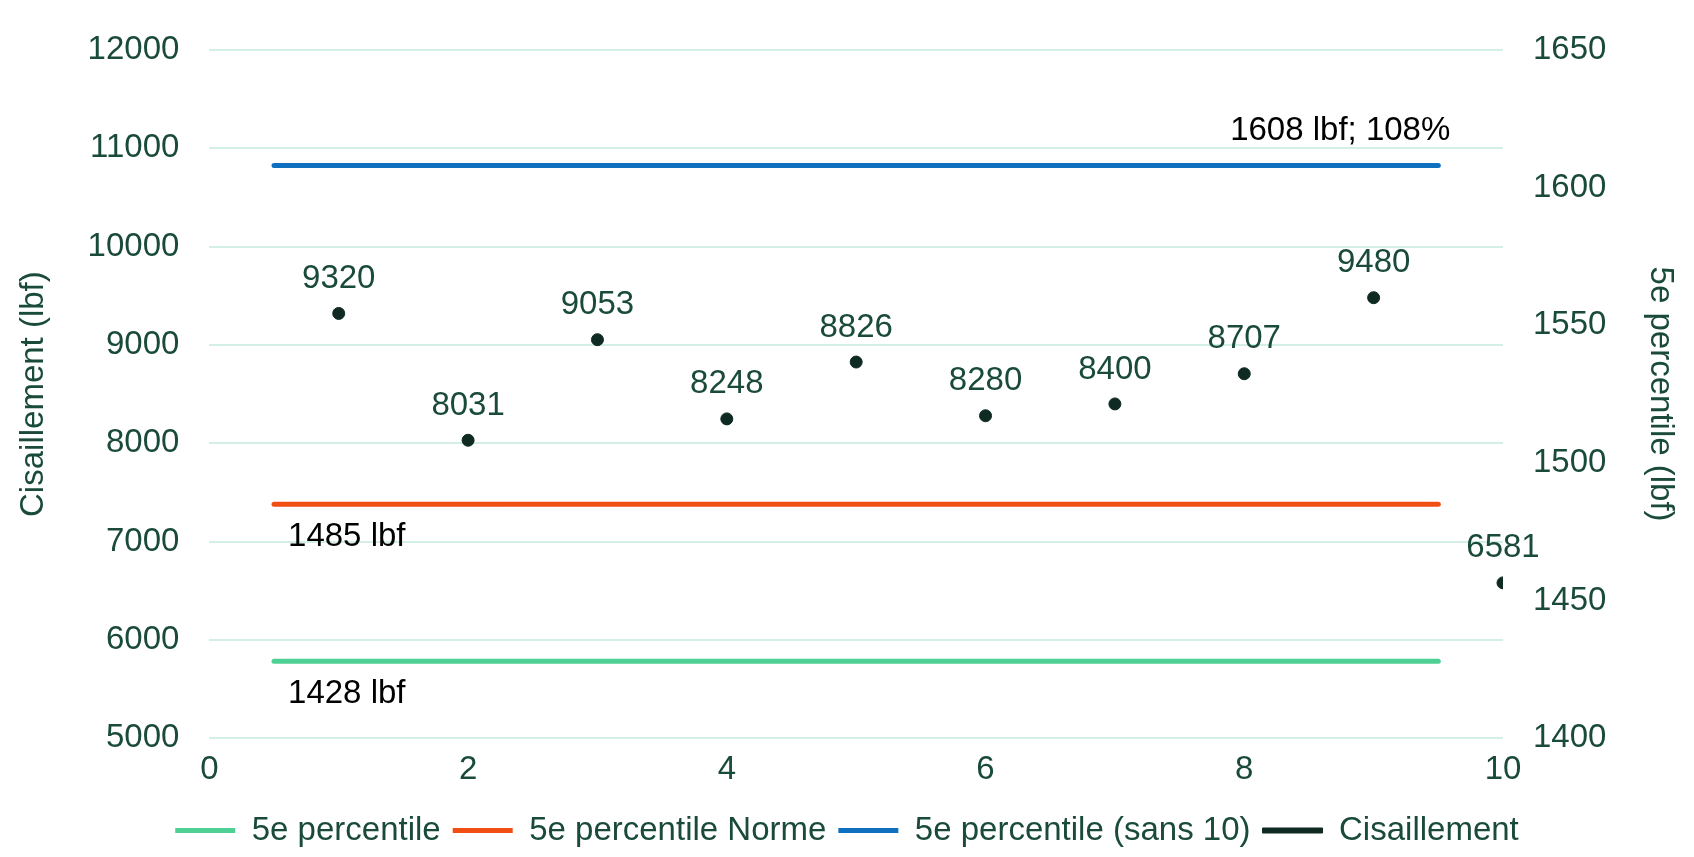 Image resolution: width=1694 pixels, height=857 pixels. Describe the element at coordinates (1503, 768) in the screenshot. I see `x-tick-label: 10` at that location.